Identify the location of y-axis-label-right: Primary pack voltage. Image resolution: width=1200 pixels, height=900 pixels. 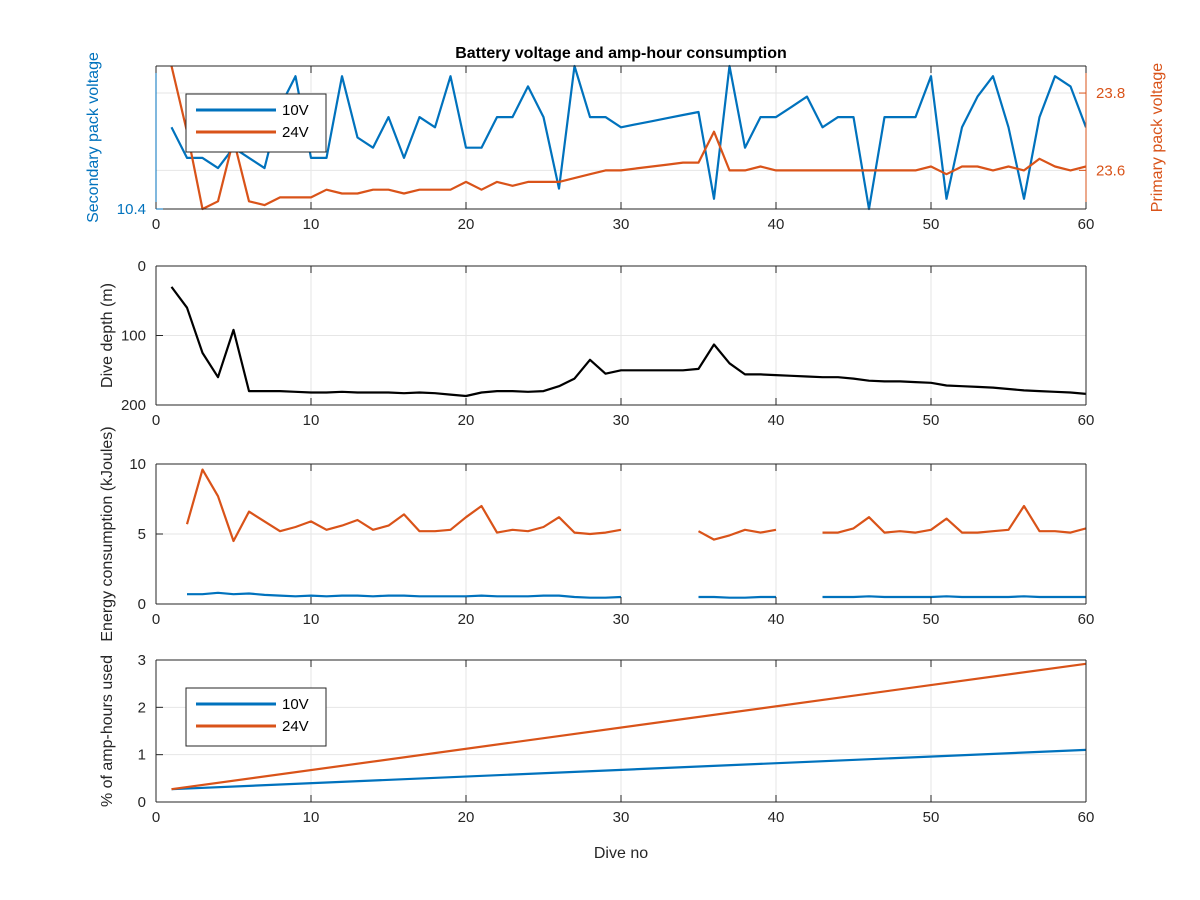
(1157, 137).